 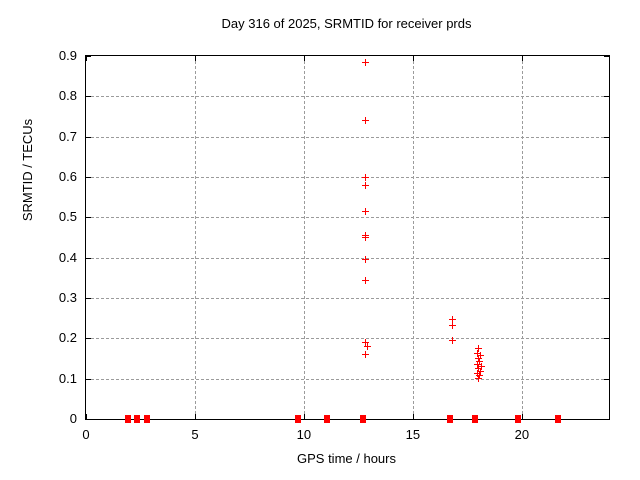 What do you see at coordinates (67, 378) in the screenshot?
I see `y-tick-label: 0.1` at bounding box center [67, 378].